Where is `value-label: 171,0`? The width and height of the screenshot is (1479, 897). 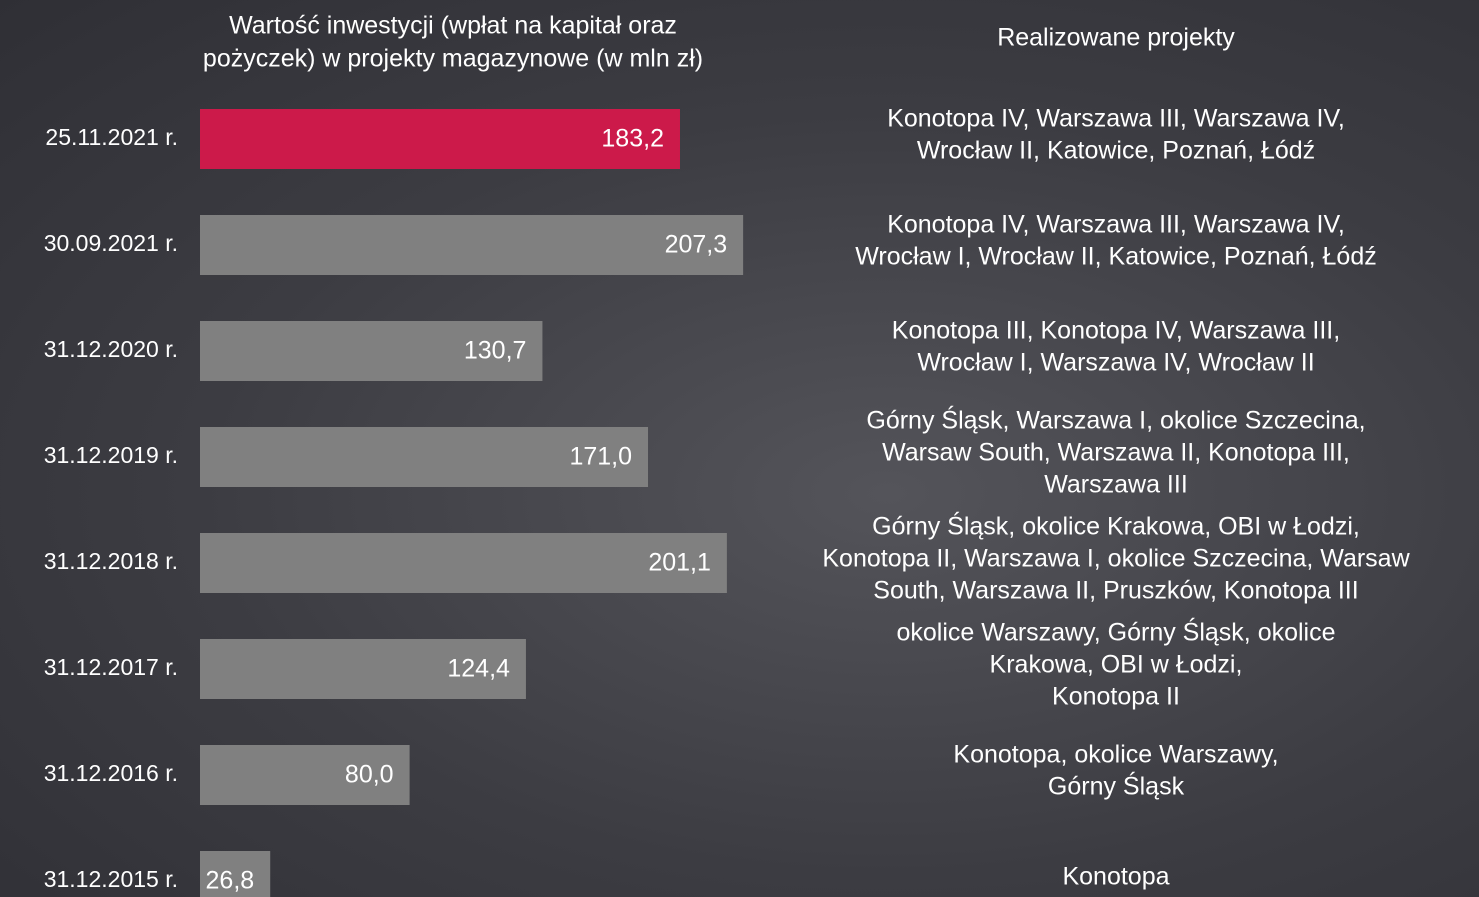 value-label: 171,0 is located at coordinates (600, 457).